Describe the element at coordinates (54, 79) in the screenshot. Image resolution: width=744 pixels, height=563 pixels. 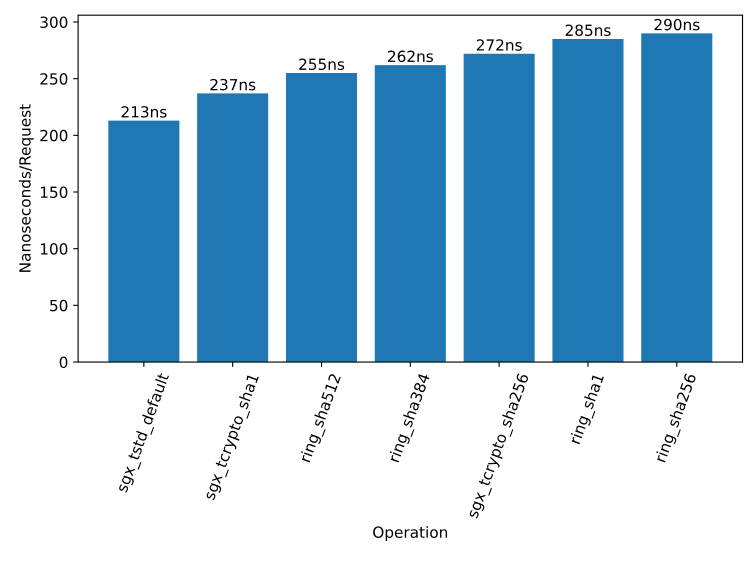
I see `y-tick-label: 250` at that location.